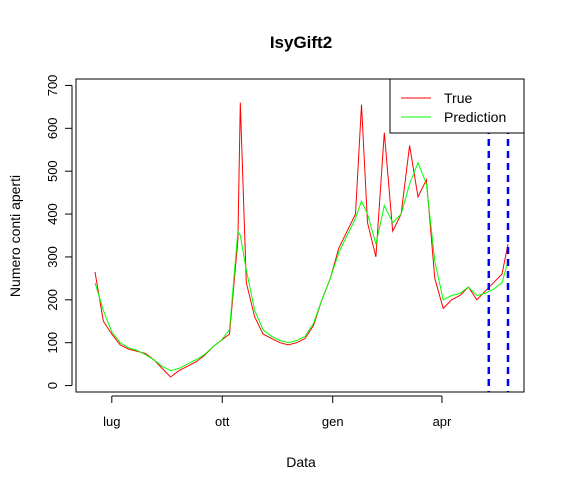 This screenshot has height=490, width=564. I want to click on x-tick-label: gen, so click(333, 421).